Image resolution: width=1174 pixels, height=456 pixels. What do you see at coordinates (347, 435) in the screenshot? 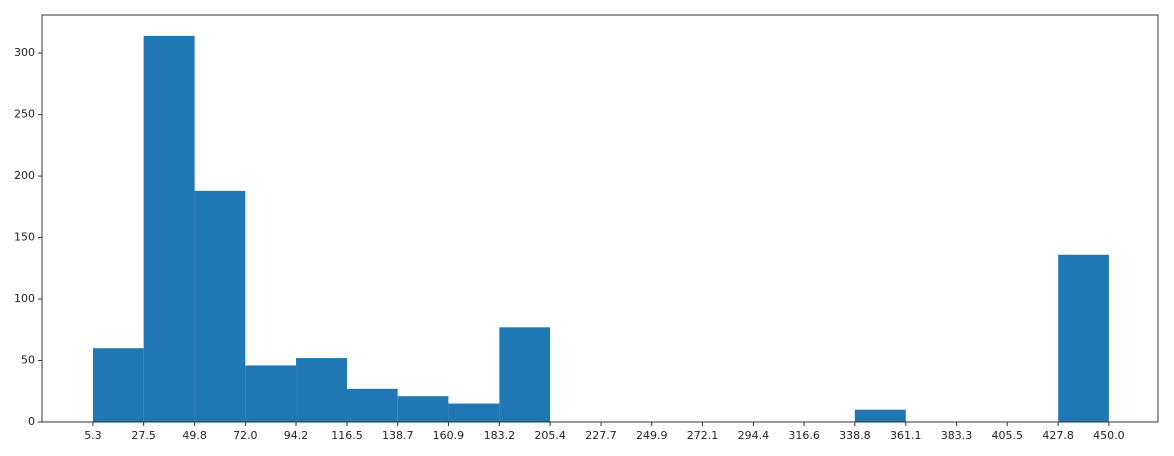
I see `x-tick-label: 116.5` at bounding box center [347, 435].